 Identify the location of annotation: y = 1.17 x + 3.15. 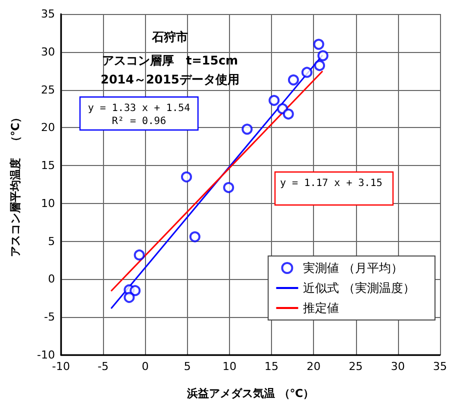
(331, 183).